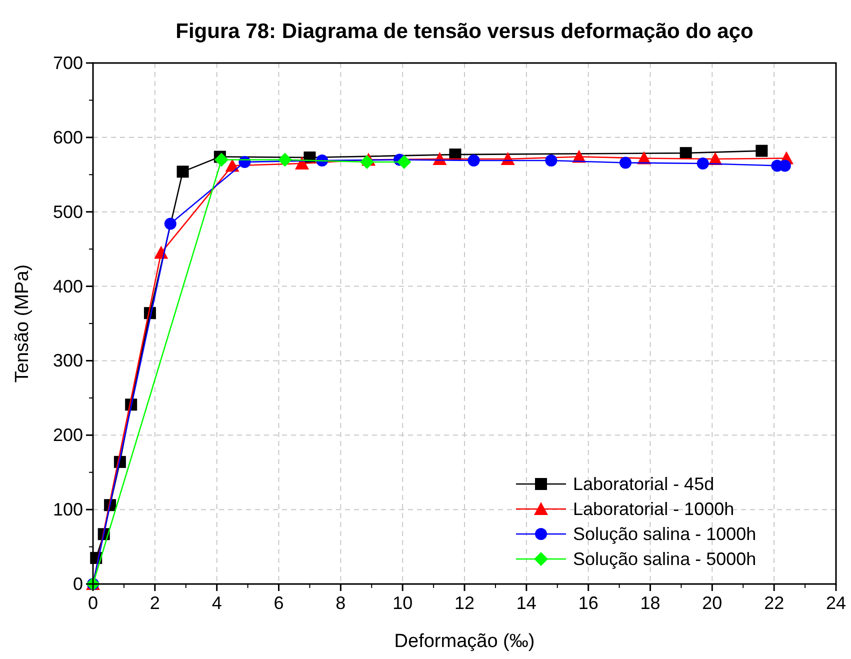  I want to click on y-tick-label: 100, so click(67, 510).